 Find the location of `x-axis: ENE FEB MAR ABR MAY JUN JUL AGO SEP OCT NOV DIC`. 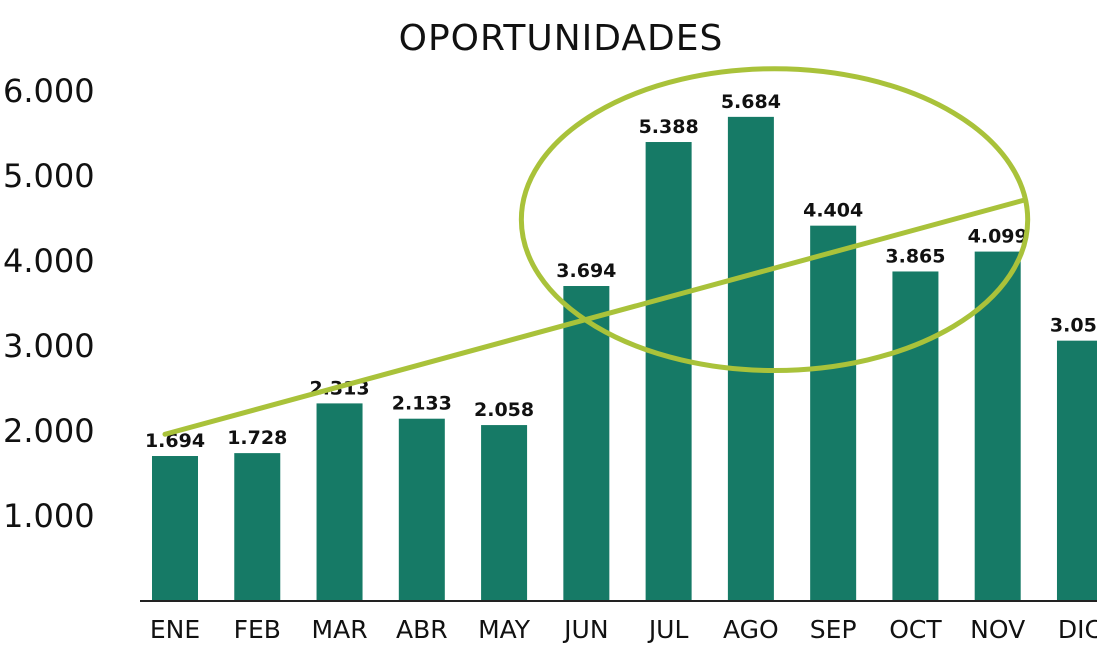

x-axis: ENE FEB MAR ABR MAY JUN JUL AGO SEP OCT NOV DIC is located at coordinates (623, 629).